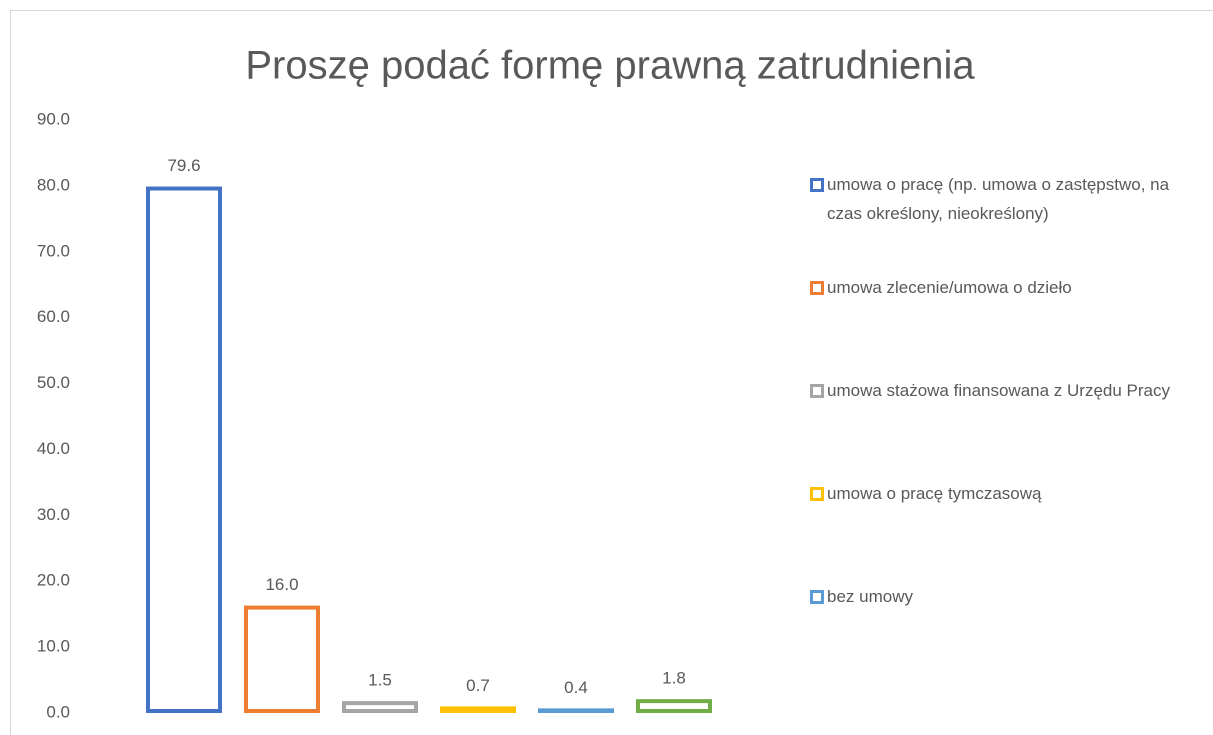 The width and height of the screenshot is (1213, 735). Describe the element at coordinates (53, 580) in the screenshot. I see `y-tick-label: 20.0` at that location.